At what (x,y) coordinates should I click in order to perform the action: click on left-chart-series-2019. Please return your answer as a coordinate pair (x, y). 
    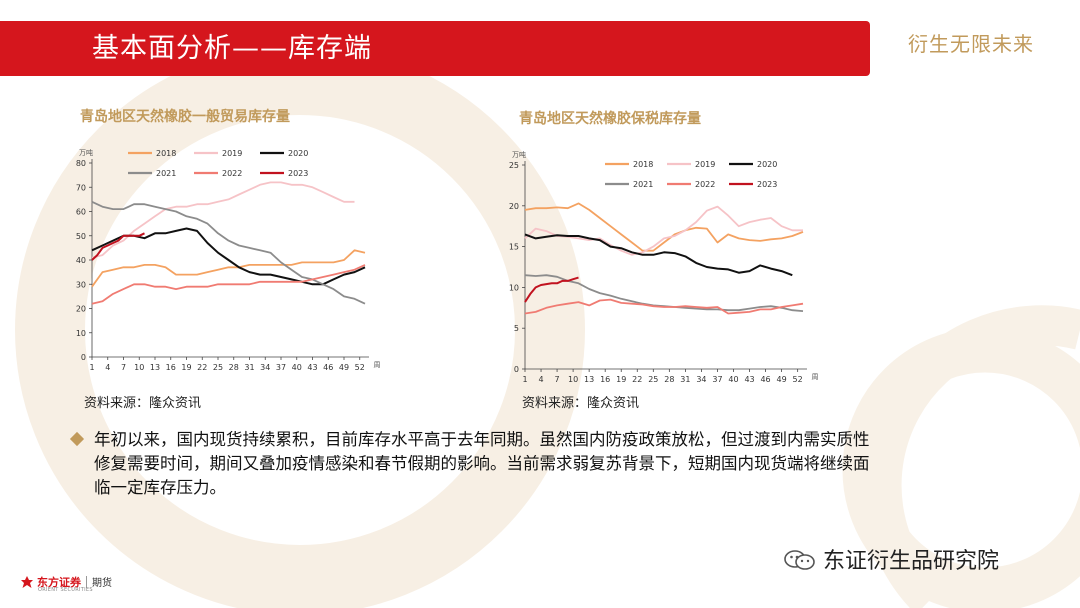
    Looking at the image, I should click on (223, 220).